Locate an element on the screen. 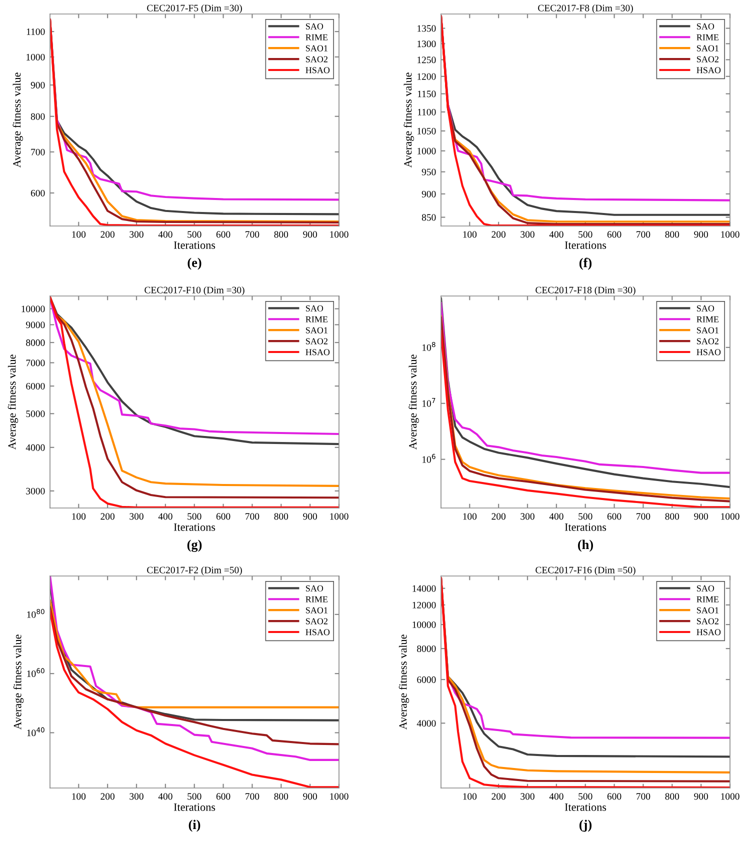  chart-title: CEC2017-F18 (Dim =30) is located at coordinates (586, 291).